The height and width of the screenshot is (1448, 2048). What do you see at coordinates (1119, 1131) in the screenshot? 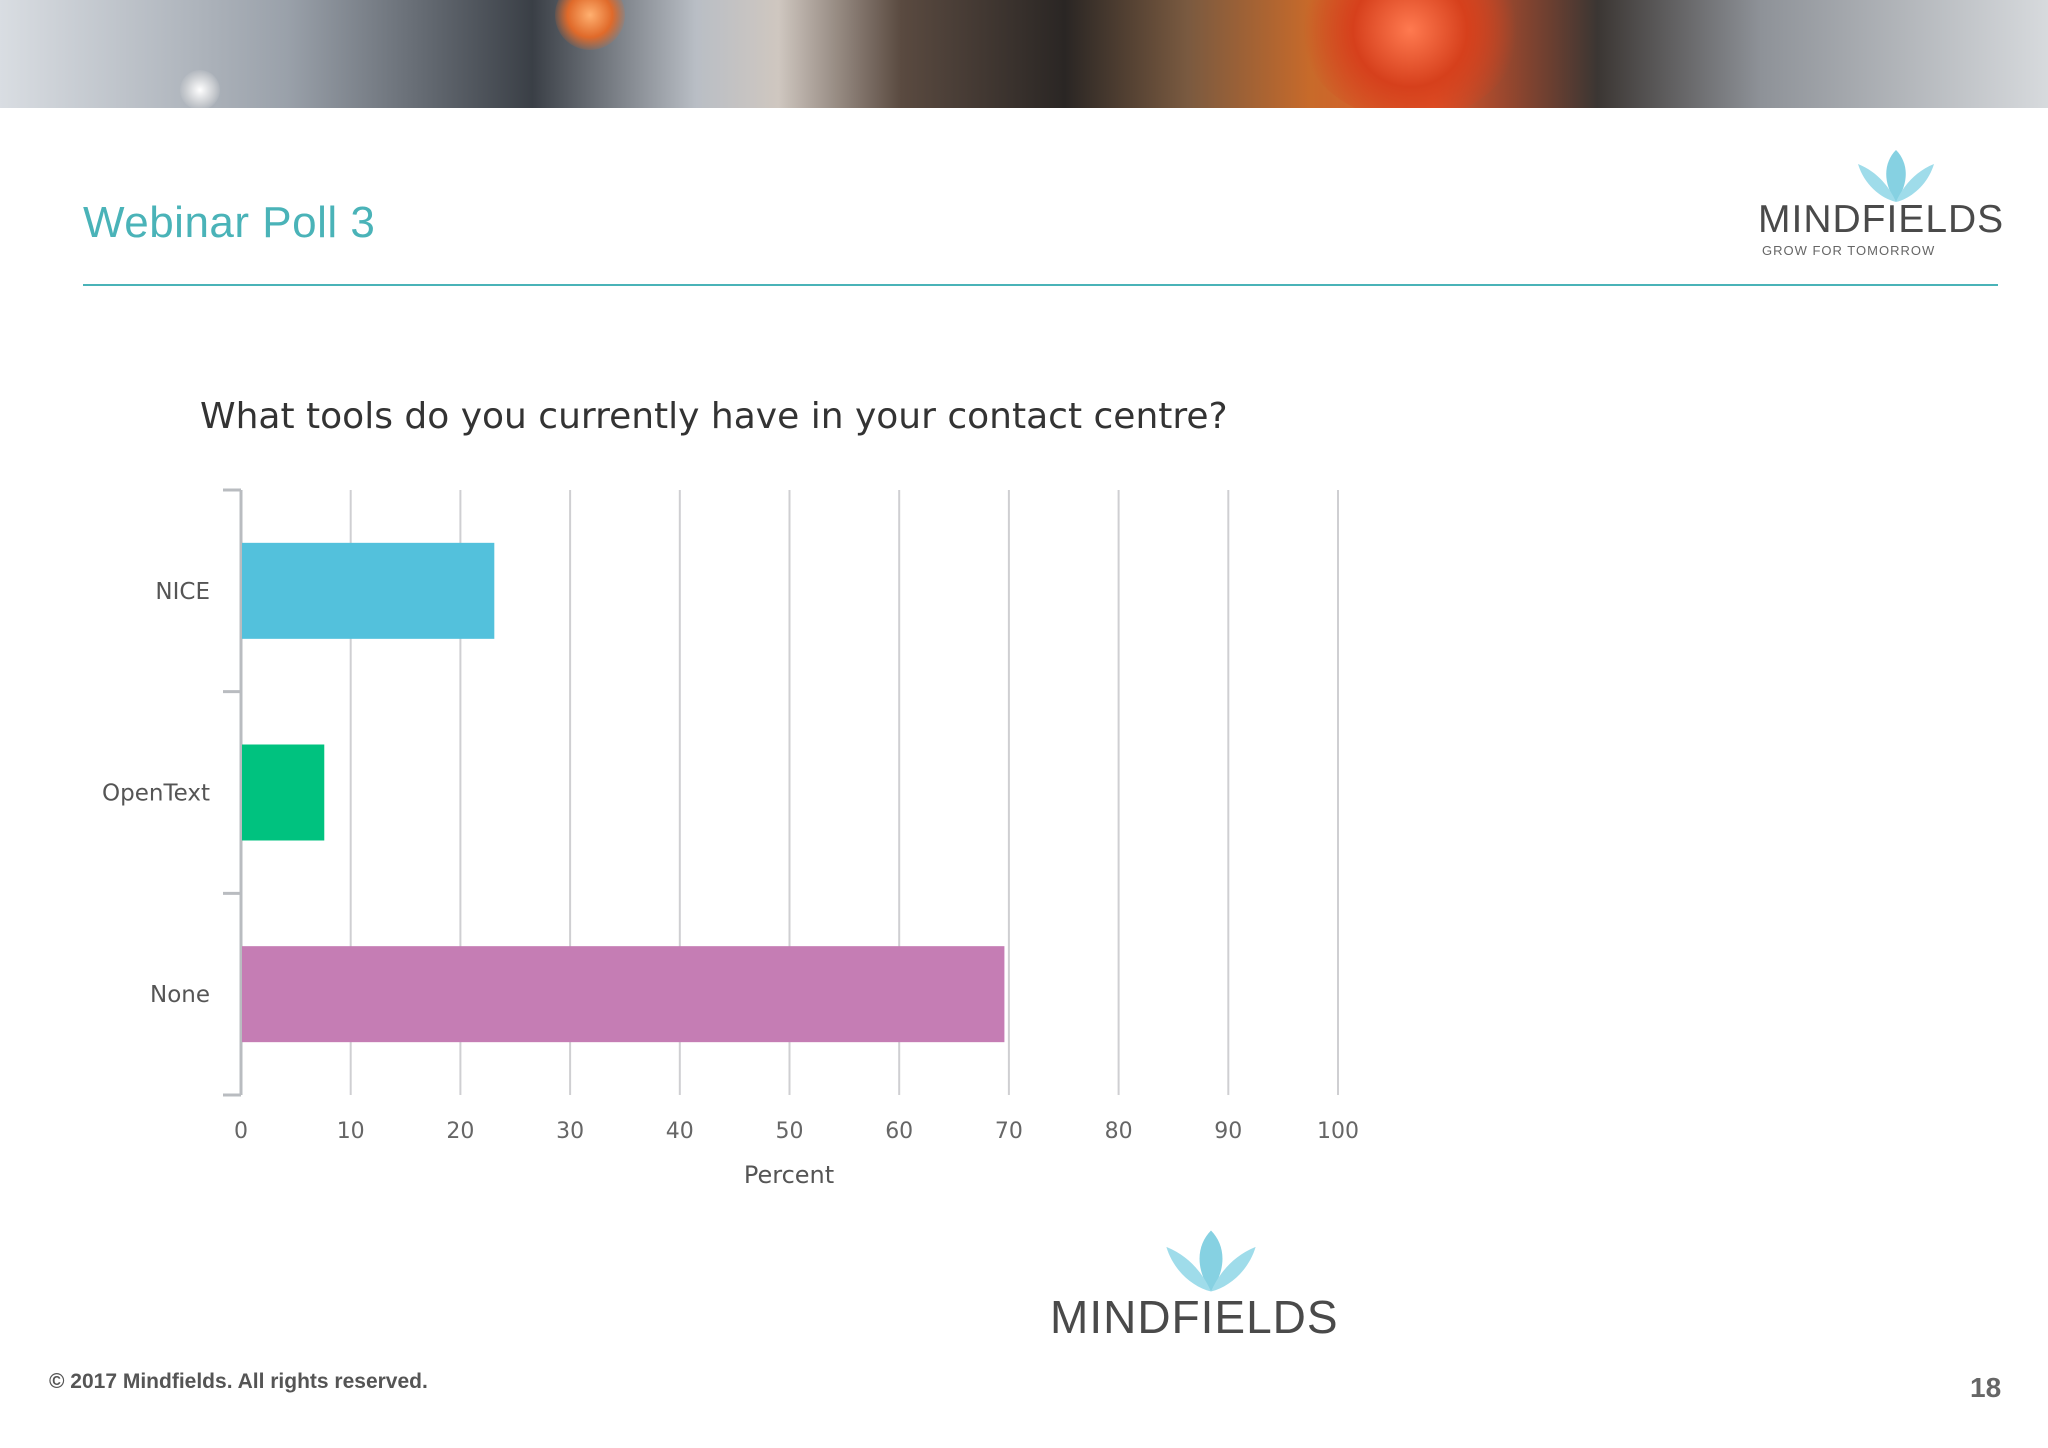
I see `x-tick-label: 80` at bounding box center [1119, 1131].